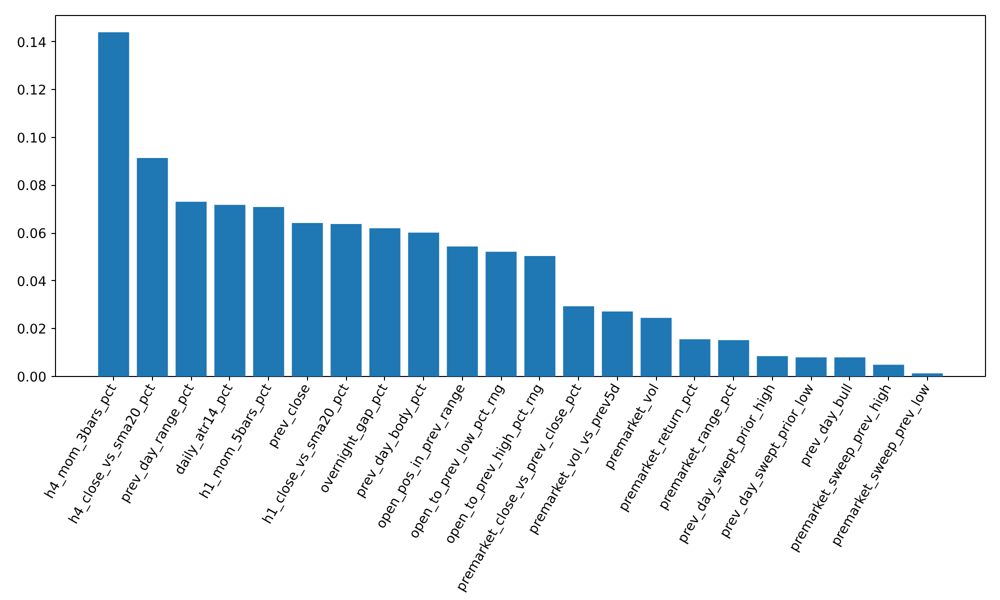 The width and height of the screenshot is (1000, 600). I want to click on y-tick-label: 0.06, so click(31, 234).